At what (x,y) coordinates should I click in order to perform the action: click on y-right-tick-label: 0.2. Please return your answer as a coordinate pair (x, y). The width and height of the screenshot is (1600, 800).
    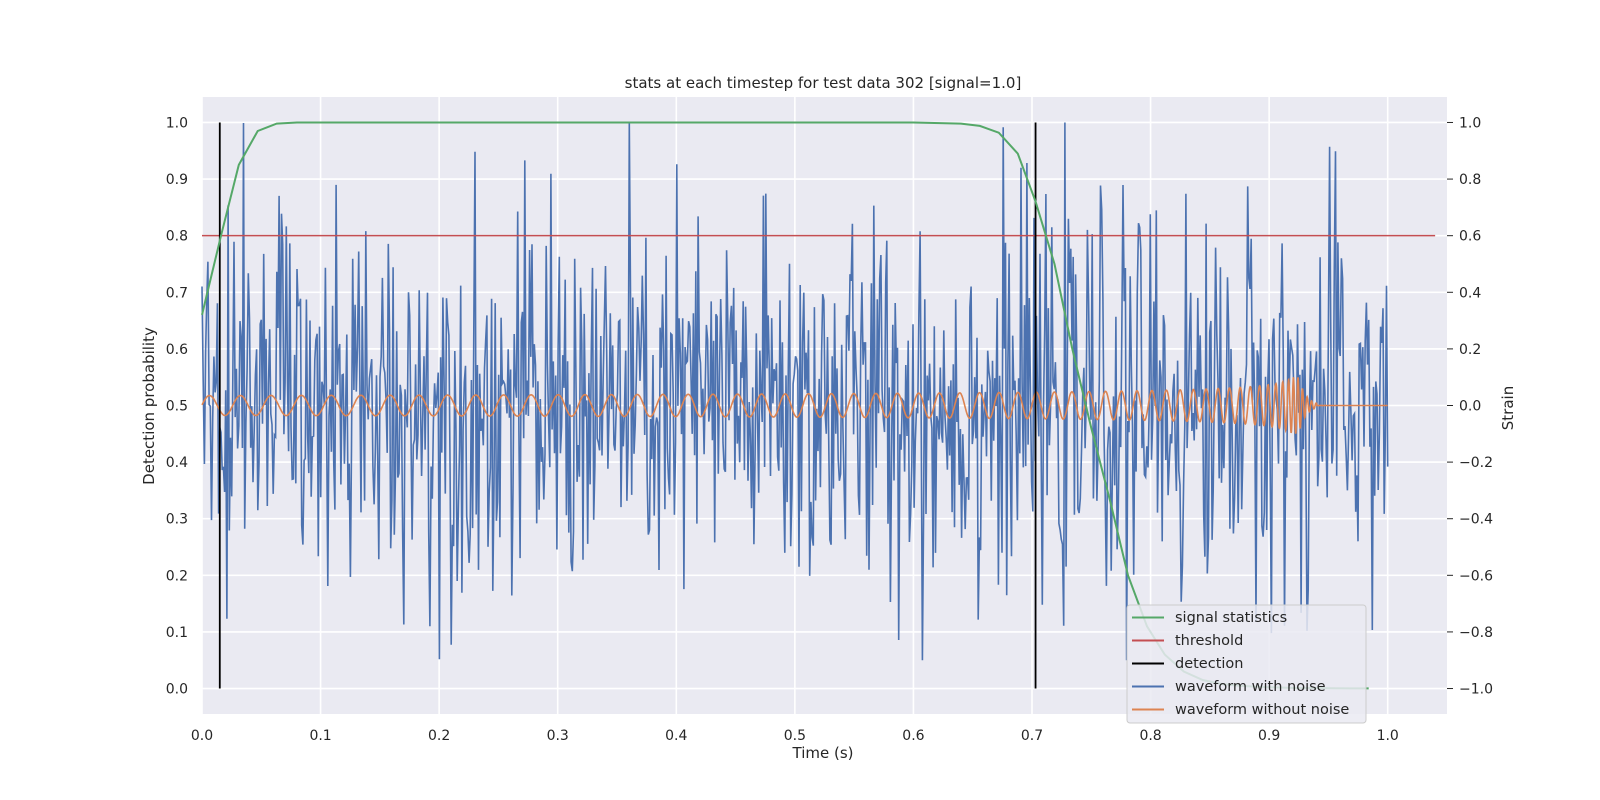
    Looking at the image, I should click on (1470, 350).